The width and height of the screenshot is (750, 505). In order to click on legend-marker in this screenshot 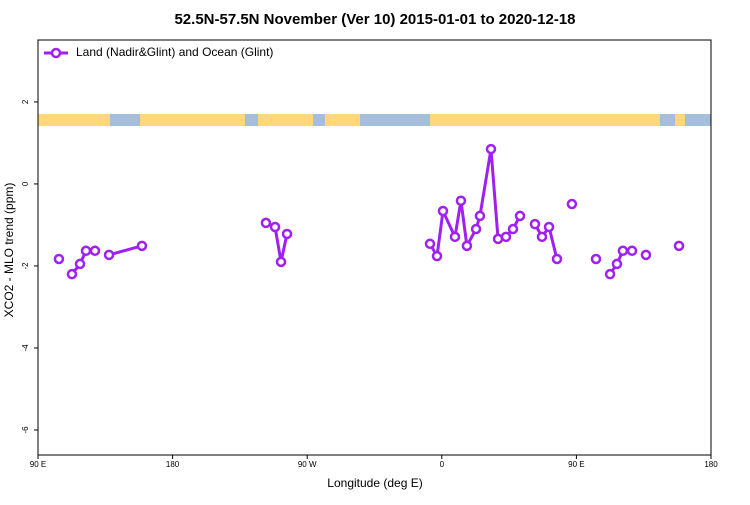, I will do `click(56, 53)`.